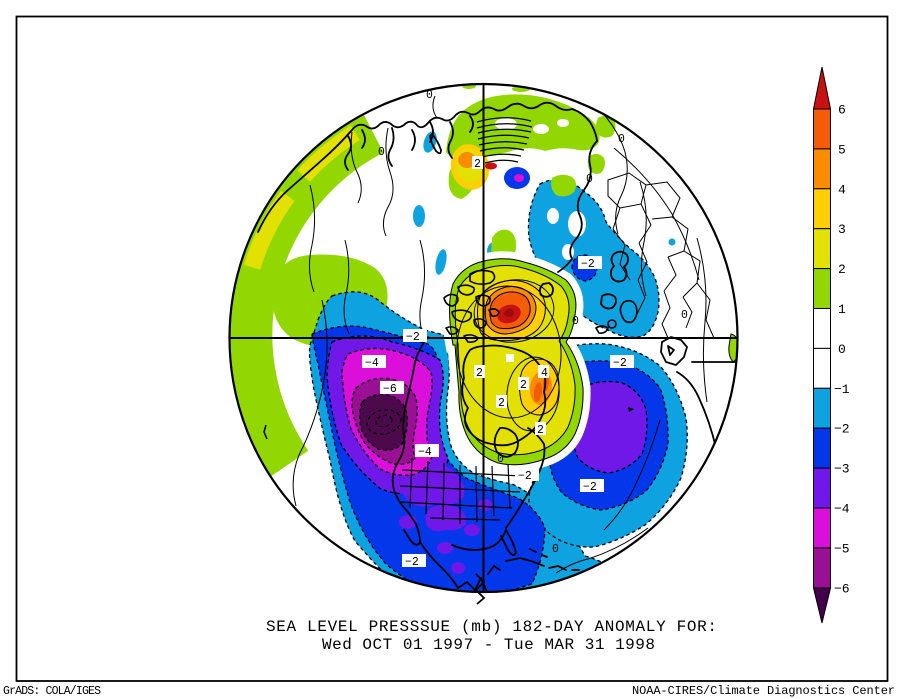 The image size is (904, 699). What do you see at coordinates (842, 309) in the screenshot?
I see `svg-text: 1` at bounding box center [842, 309].